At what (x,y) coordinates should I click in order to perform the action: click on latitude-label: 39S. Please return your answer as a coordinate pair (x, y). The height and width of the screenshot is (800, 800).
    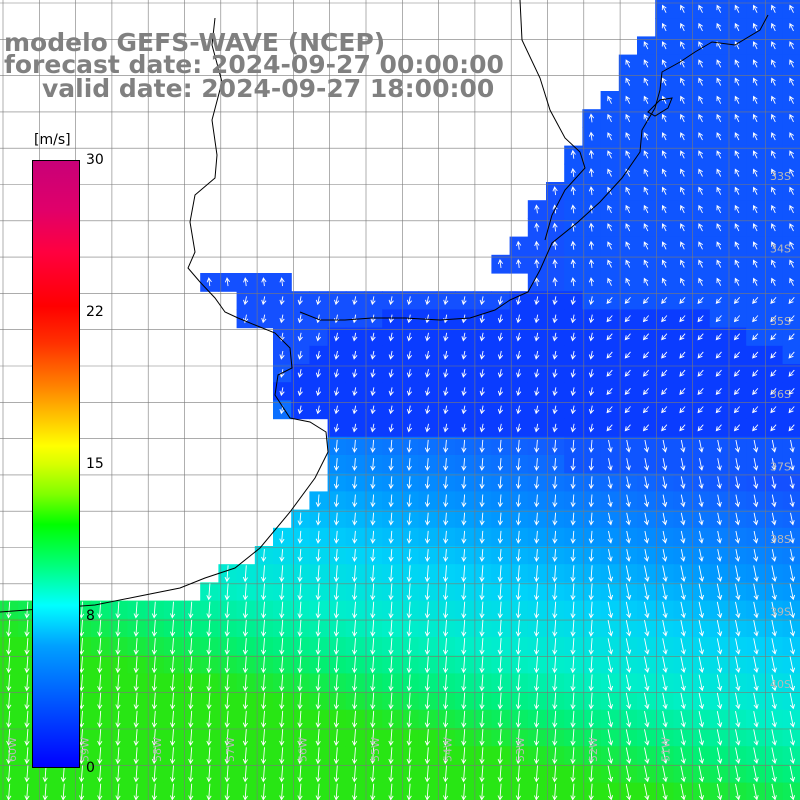
    Looking at the image, I should click on (780, 612).